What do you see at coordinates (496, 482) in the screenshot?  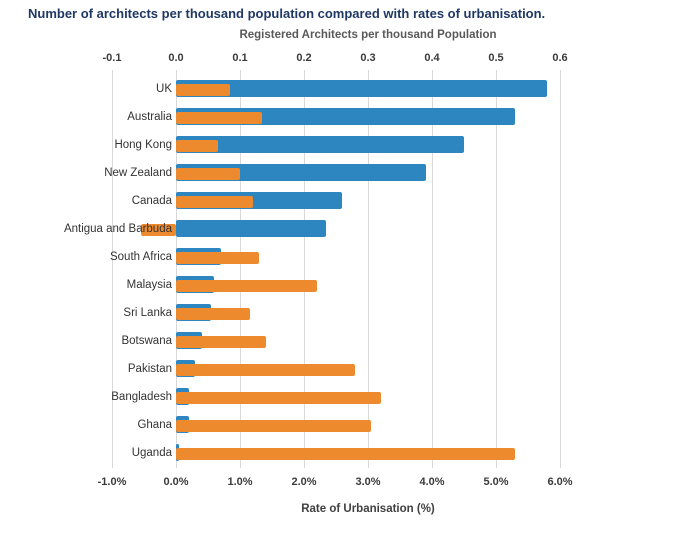 I see `bottom-axis-tick: 5.0%` at bounding box center [496, 482].